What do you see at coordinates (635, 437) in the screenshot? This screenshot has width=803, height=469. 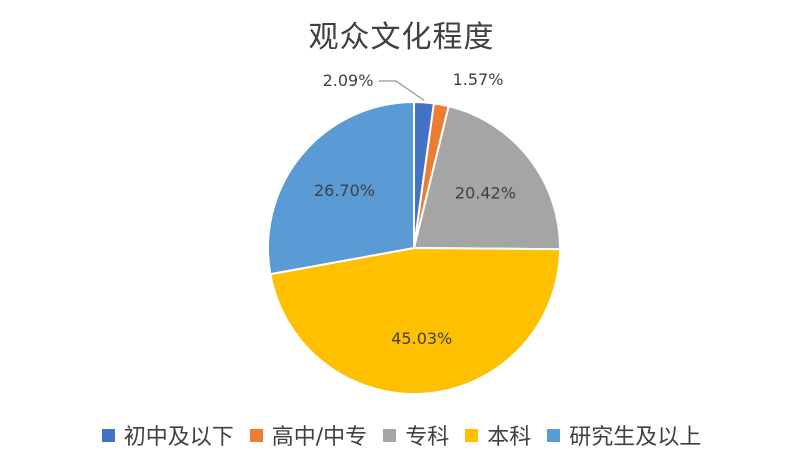 I see `legend-label: 研究生及以上` at bounding box center [635, 437].